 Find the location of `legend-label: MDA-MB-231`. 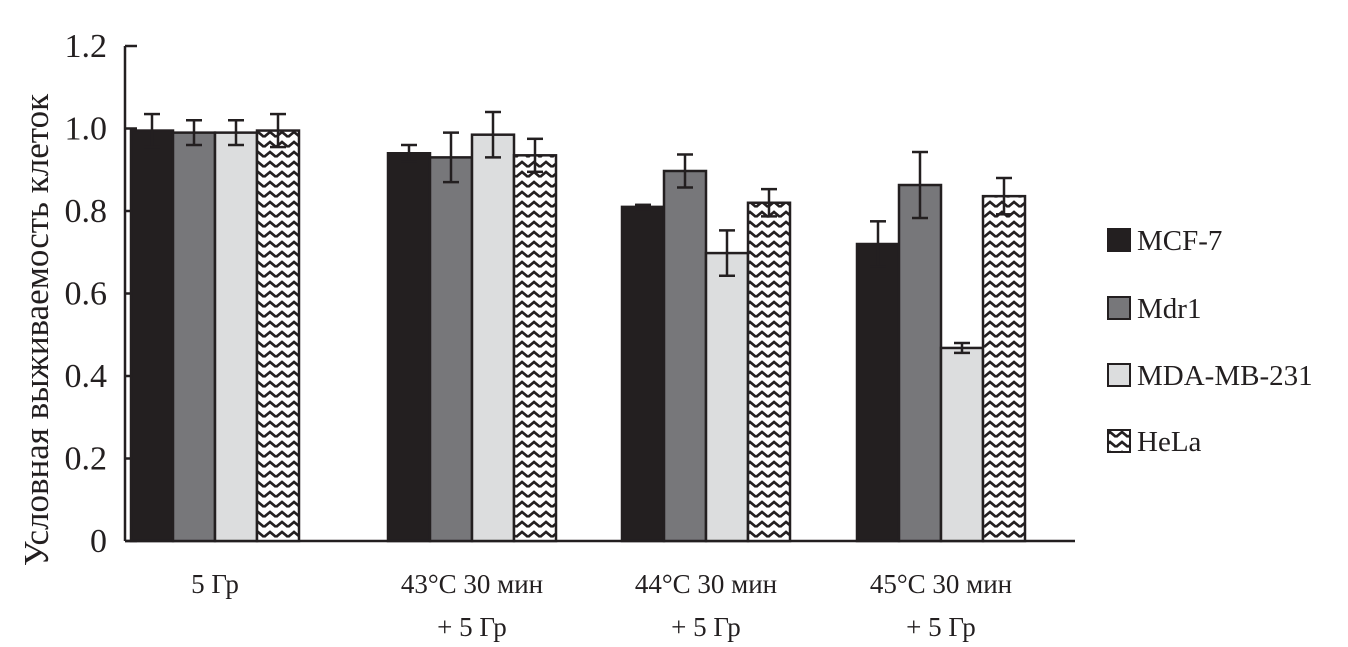

legend-label: MDA-MB-231 is located at coordinates (1225, 376).